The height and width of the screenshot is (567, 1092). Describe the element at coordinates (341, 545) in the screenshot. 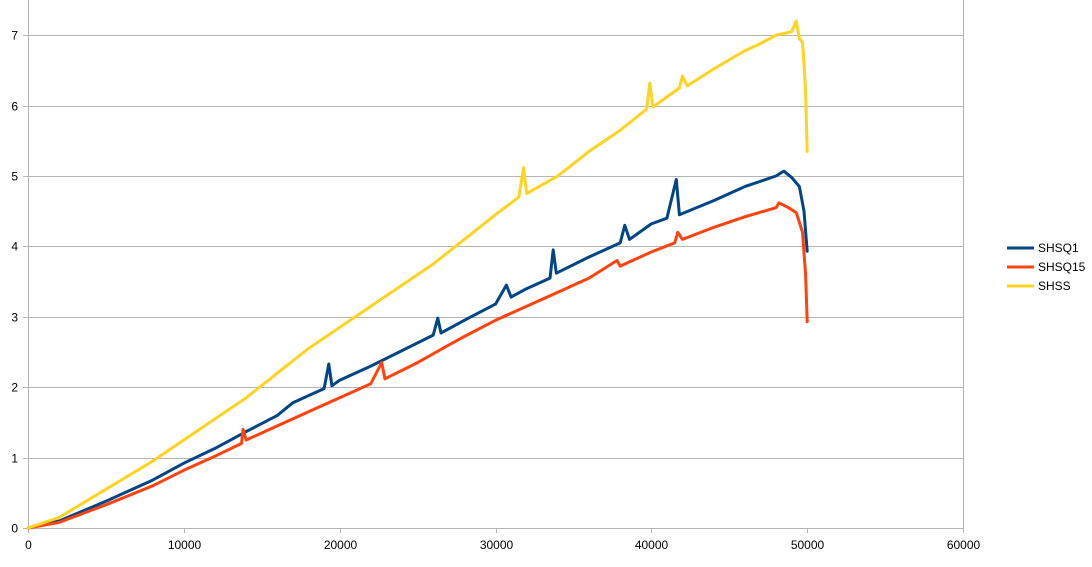

I see `x-tick-label: 20000` at that location.